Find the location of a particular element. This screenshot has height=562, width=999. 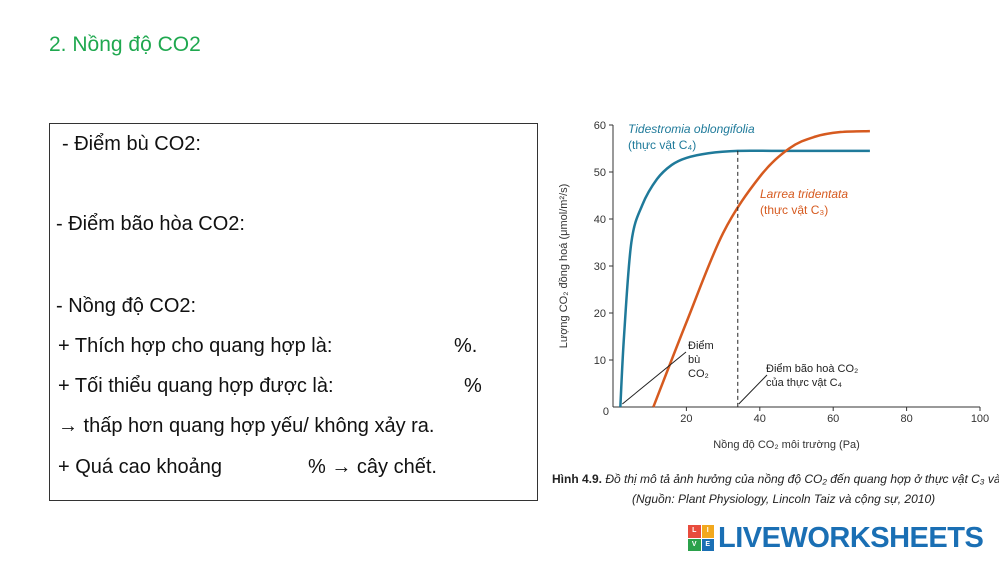

x-axis-label: Nồng độ CO₂ môi trường (Pa) is located at coordinates (786, 445).